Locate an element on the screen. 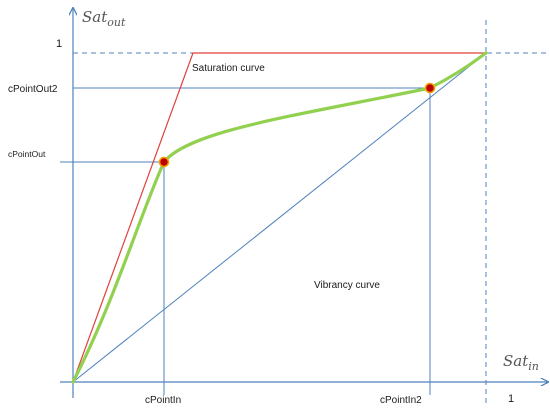 The height and width of the screenshot is (419, 550). cpoint-out2-label: cPointOut2 is located at coordinates (33, 89).